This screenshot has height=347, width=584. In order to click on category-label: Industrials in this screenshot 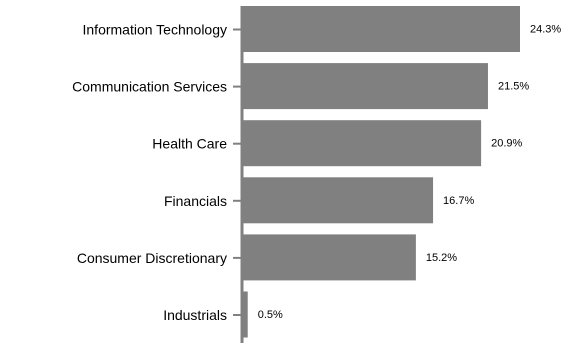, I will do `click(195, 315)`.